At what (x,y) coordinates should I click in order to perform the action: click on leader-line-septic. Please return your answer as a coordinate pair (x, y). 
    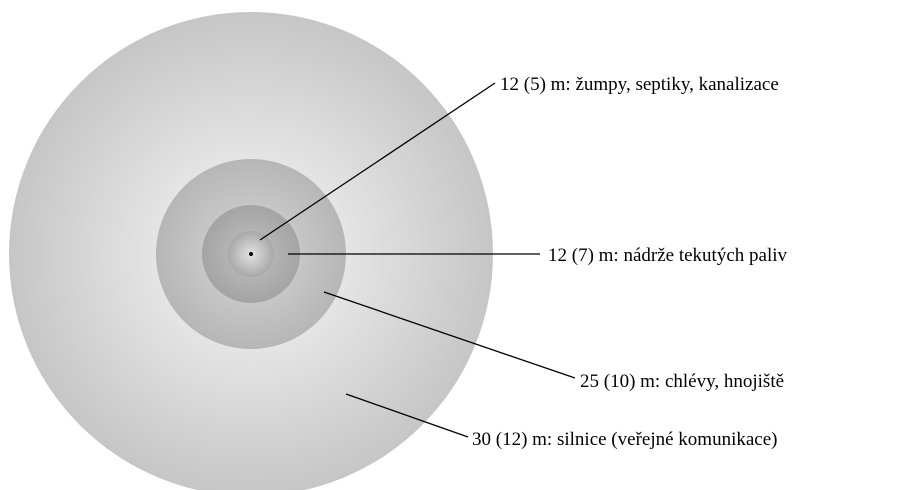
    Looking at the image, I should click on (377, 161).